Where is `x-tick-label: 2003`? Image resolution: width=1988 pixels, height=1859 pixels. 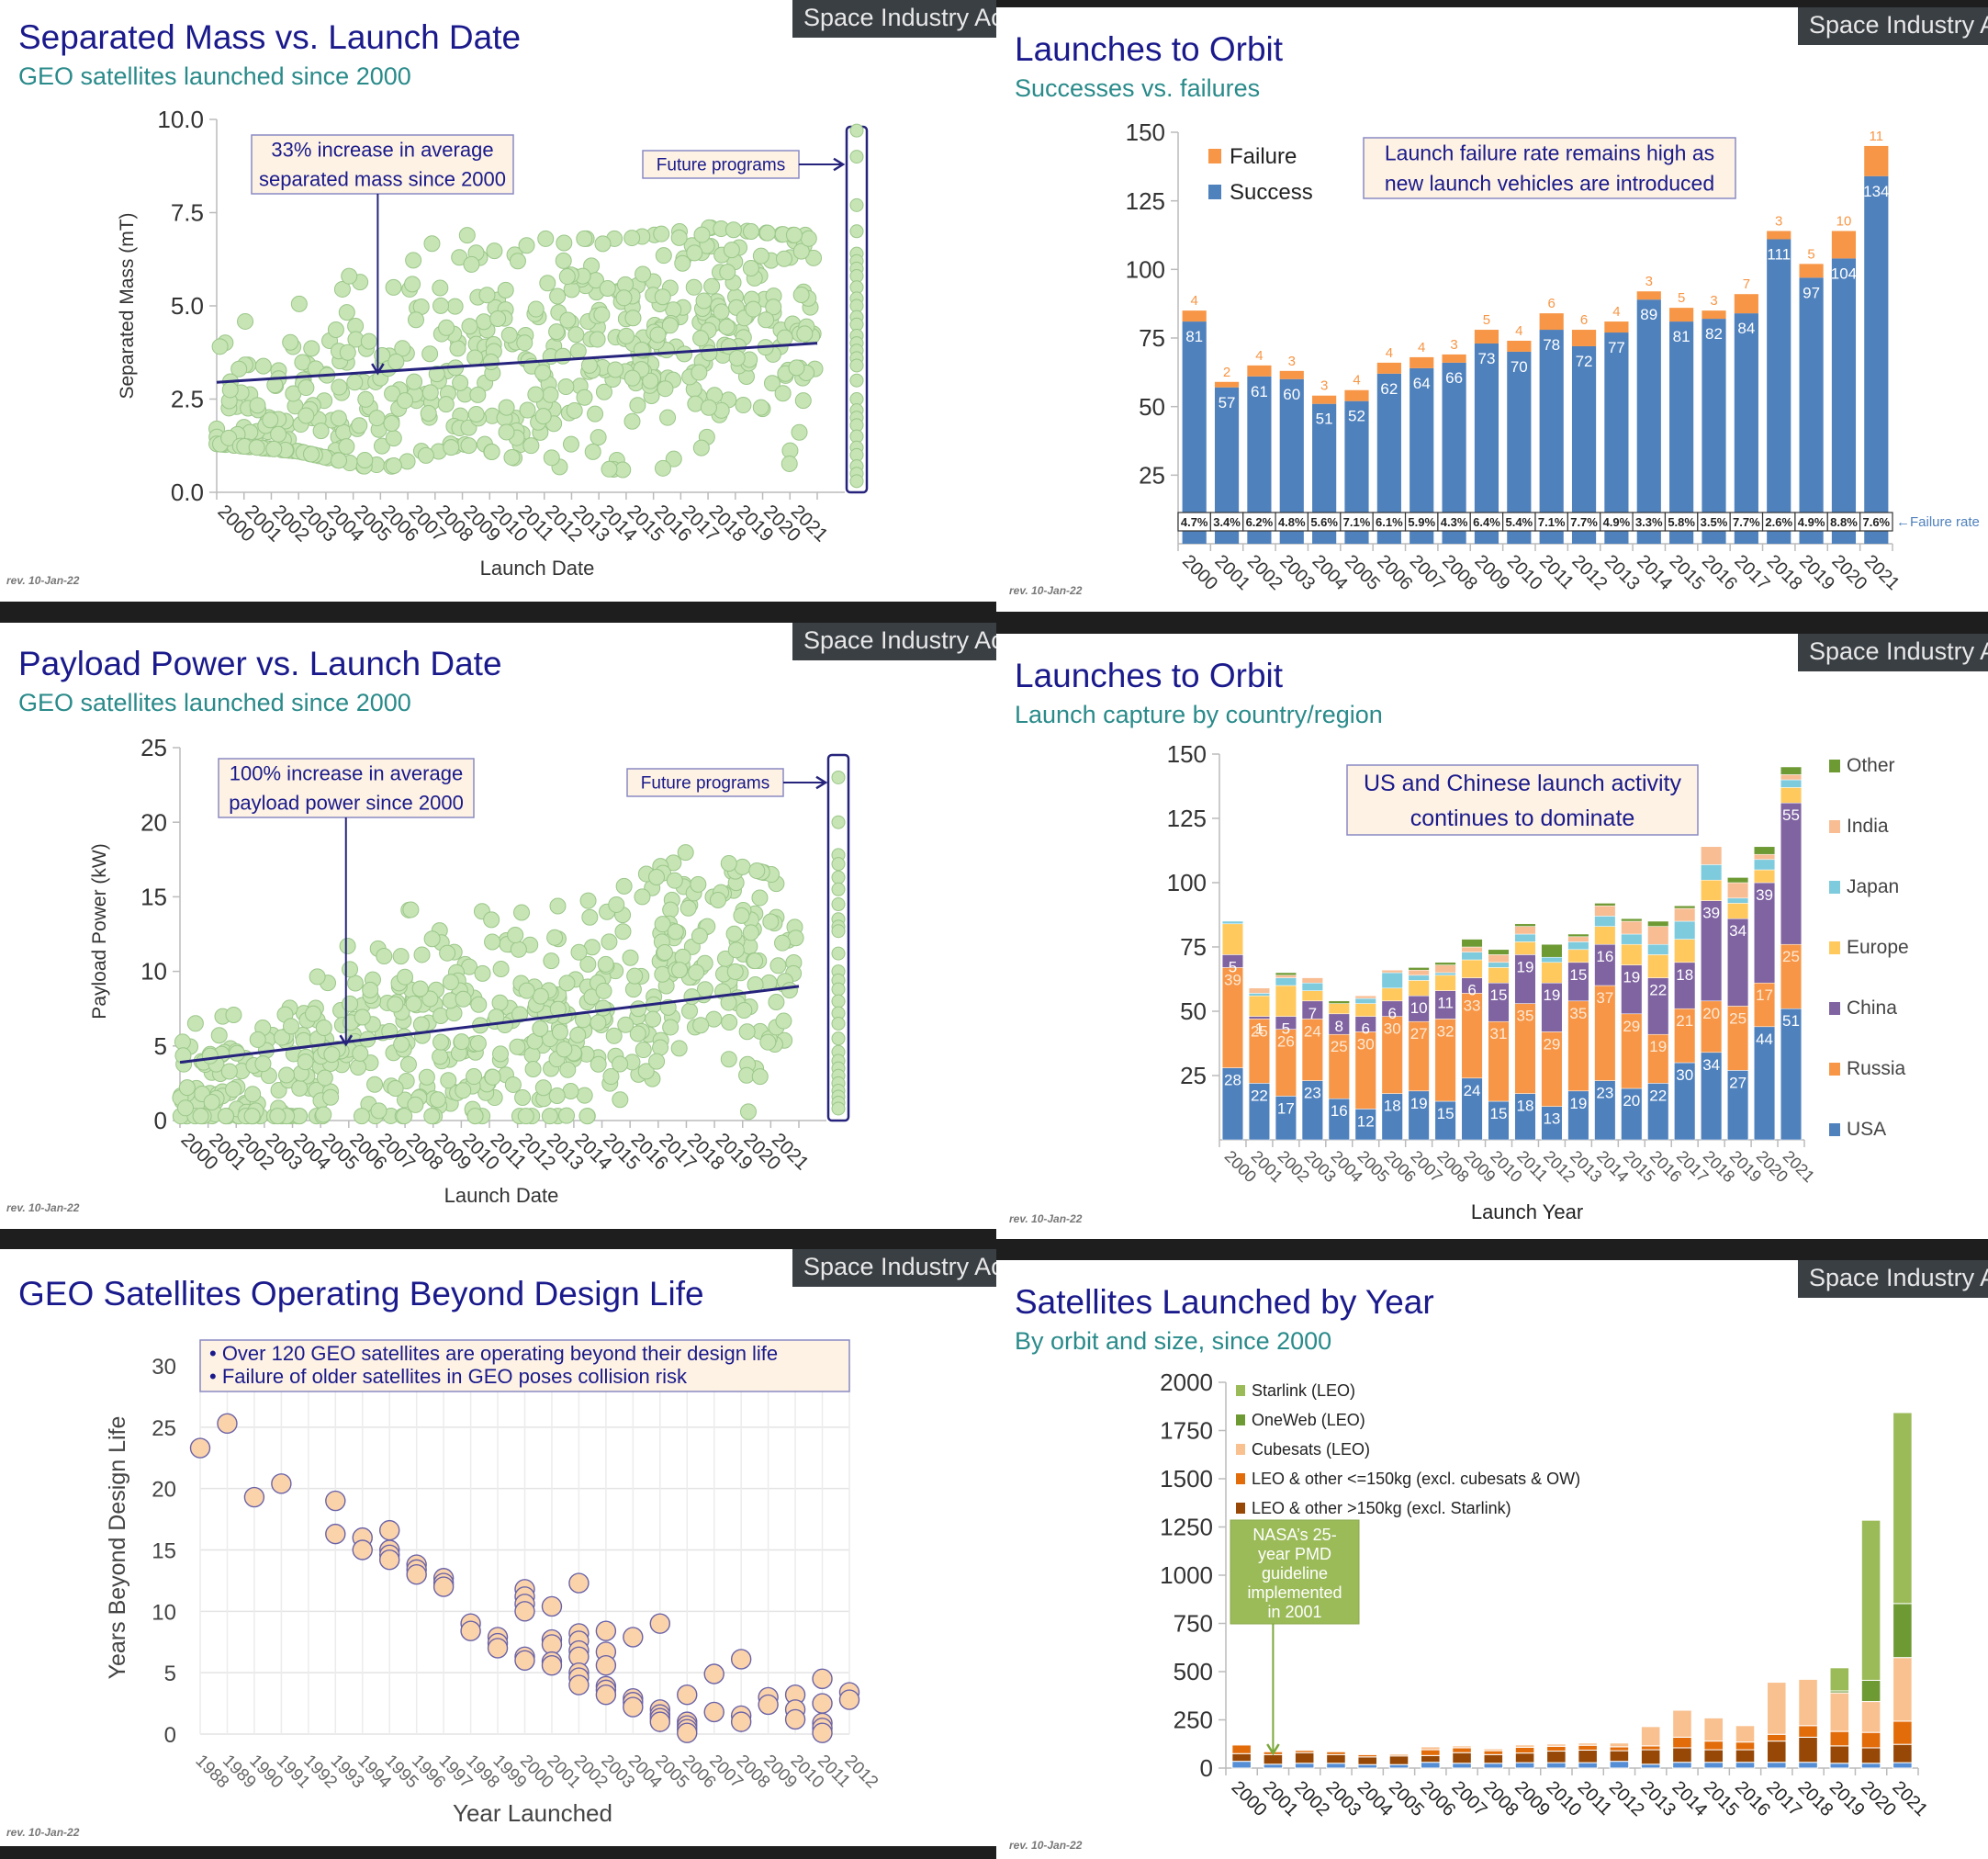 x-tick-label: 2003 is located at coordinates (1297, 572).